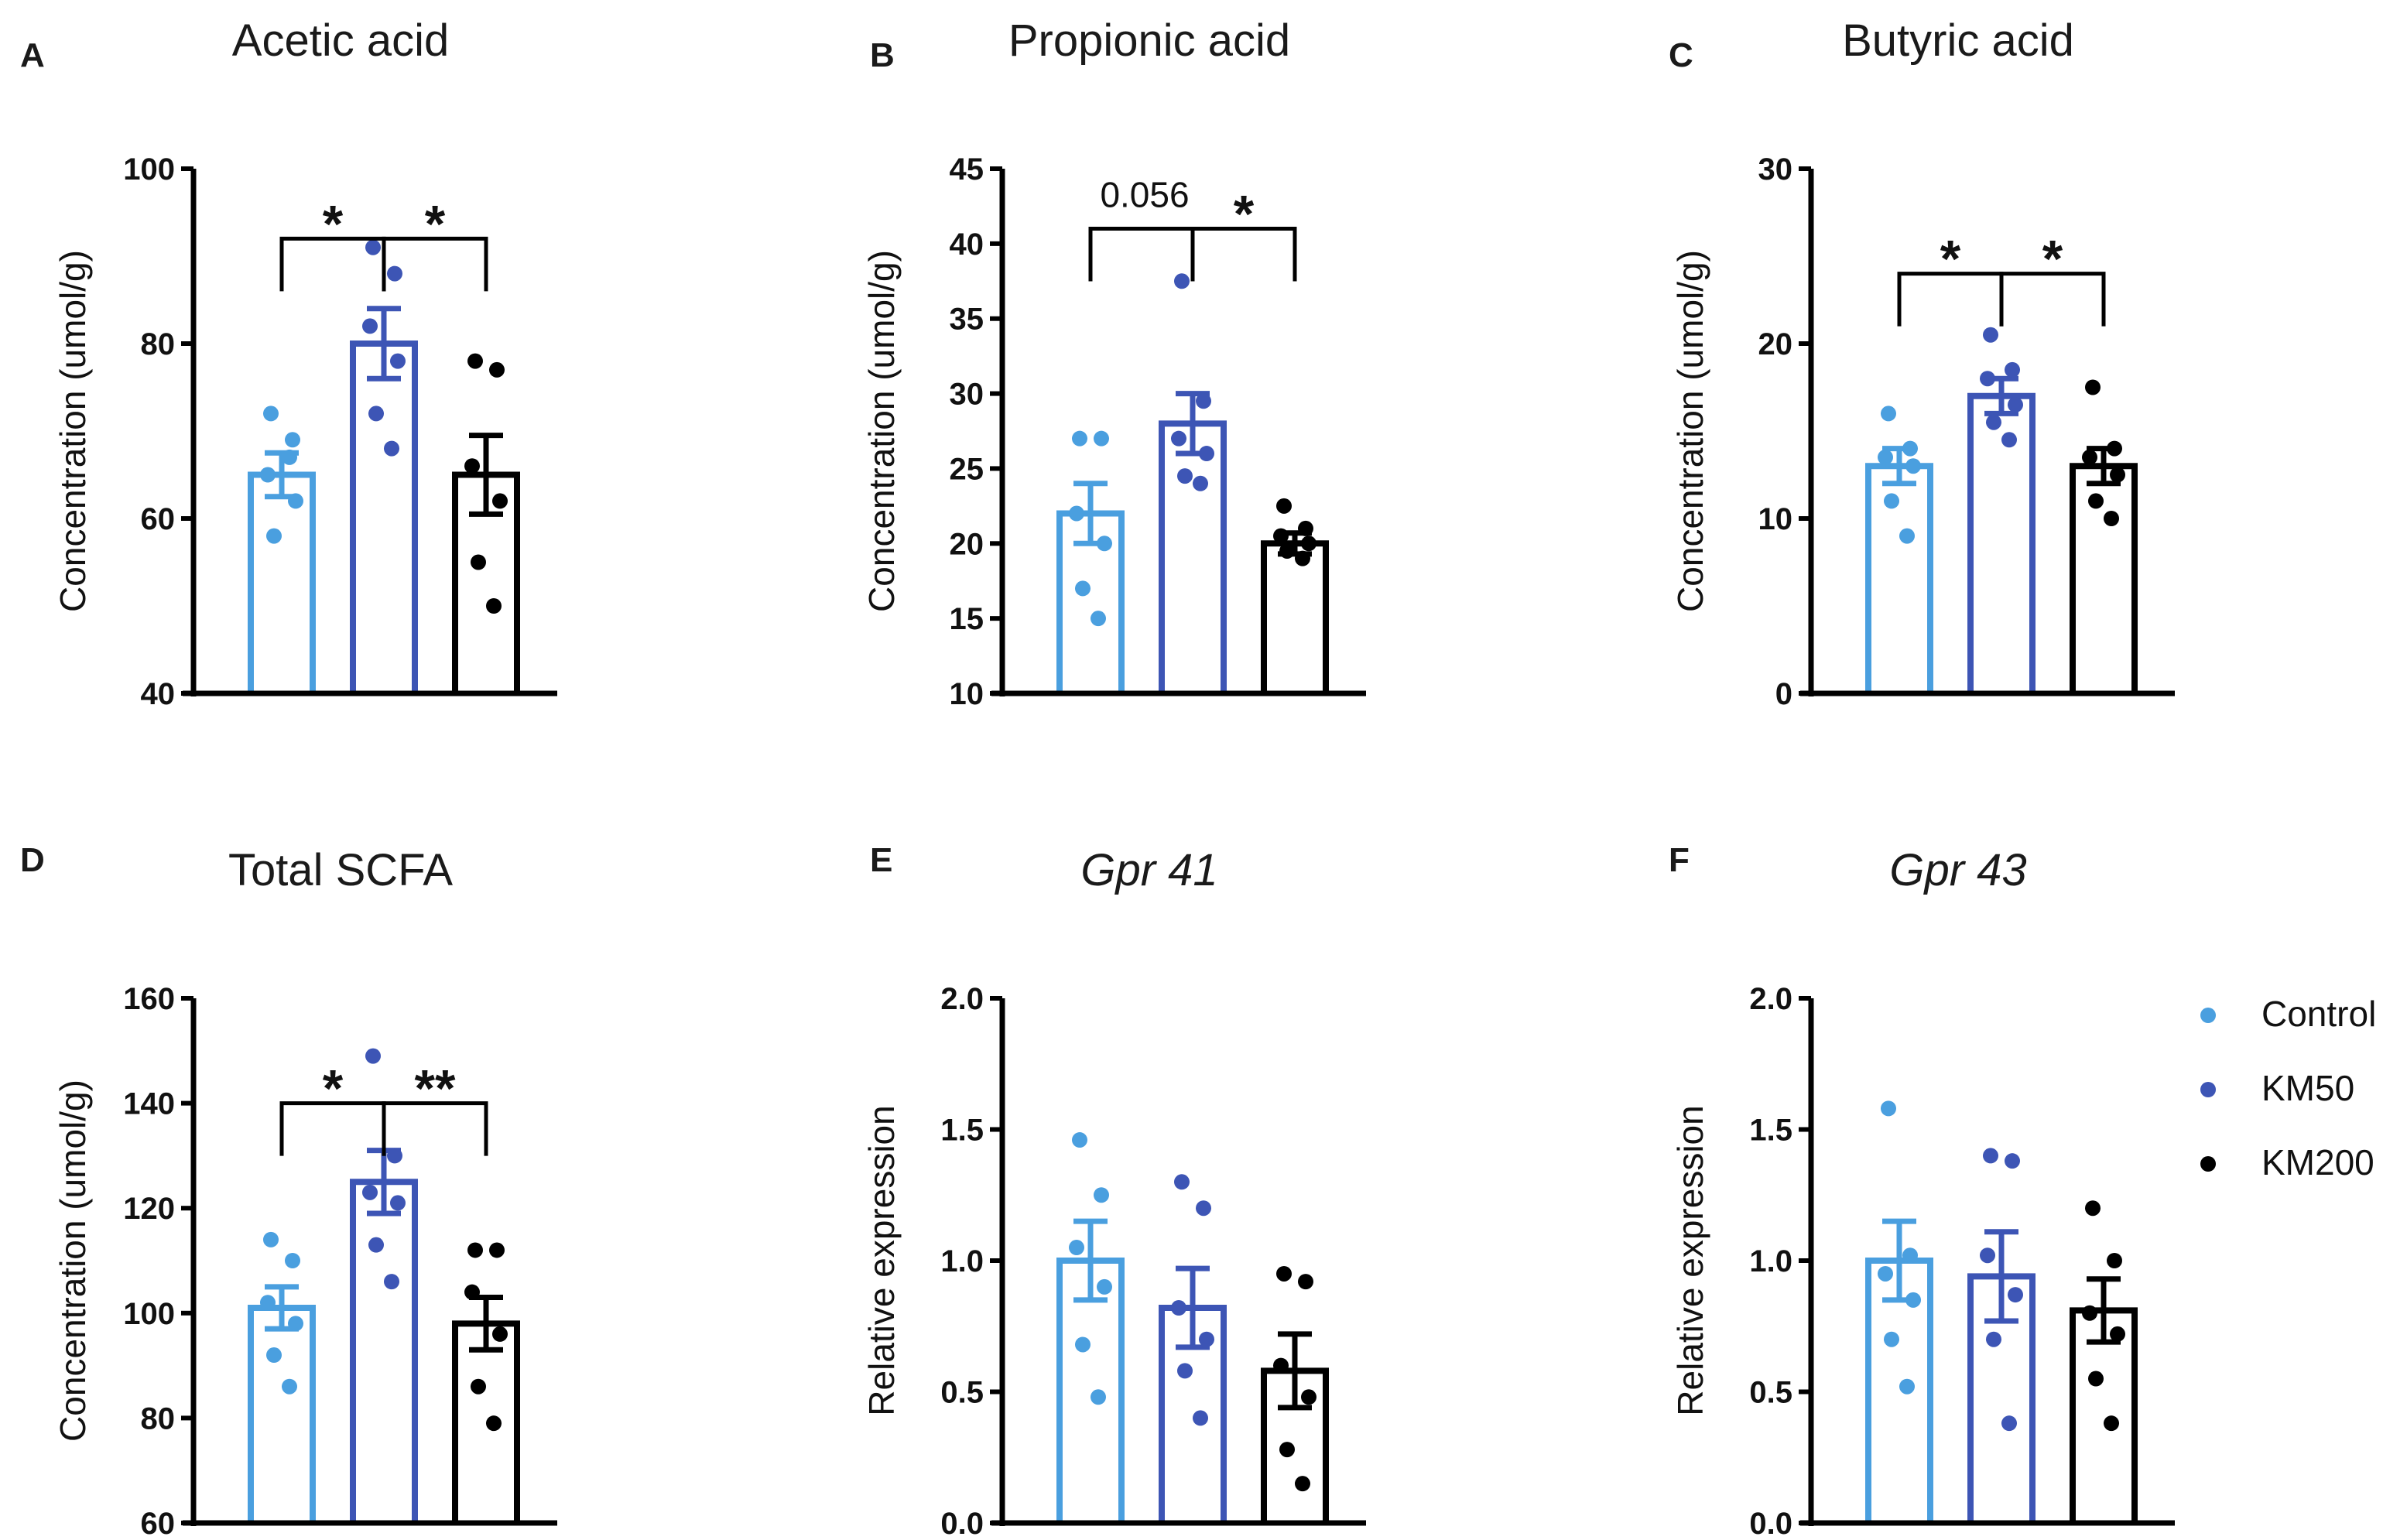  I want to click on y-tick-label: 100, so click(149, 169).